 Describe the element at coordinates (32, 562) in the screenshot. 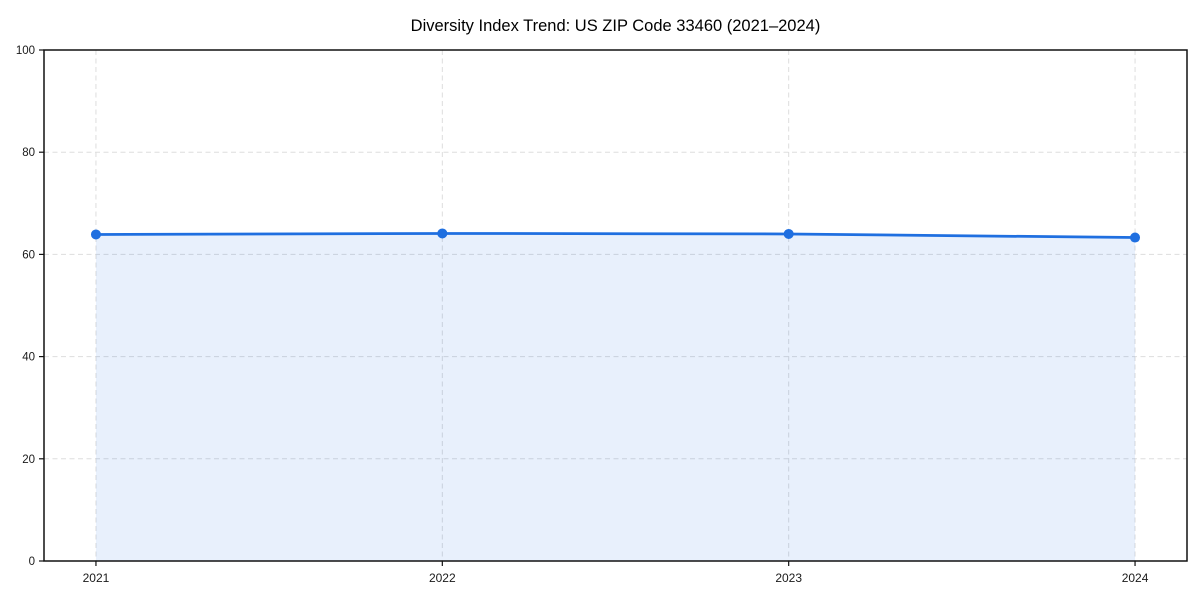

I see `y-tick-label-0: 0` at that location.